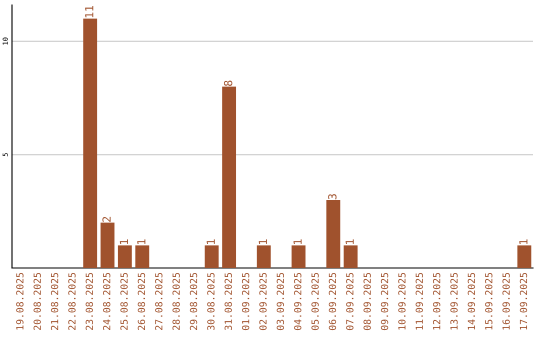  I want to click on data-label: 2, so click(106, 219).